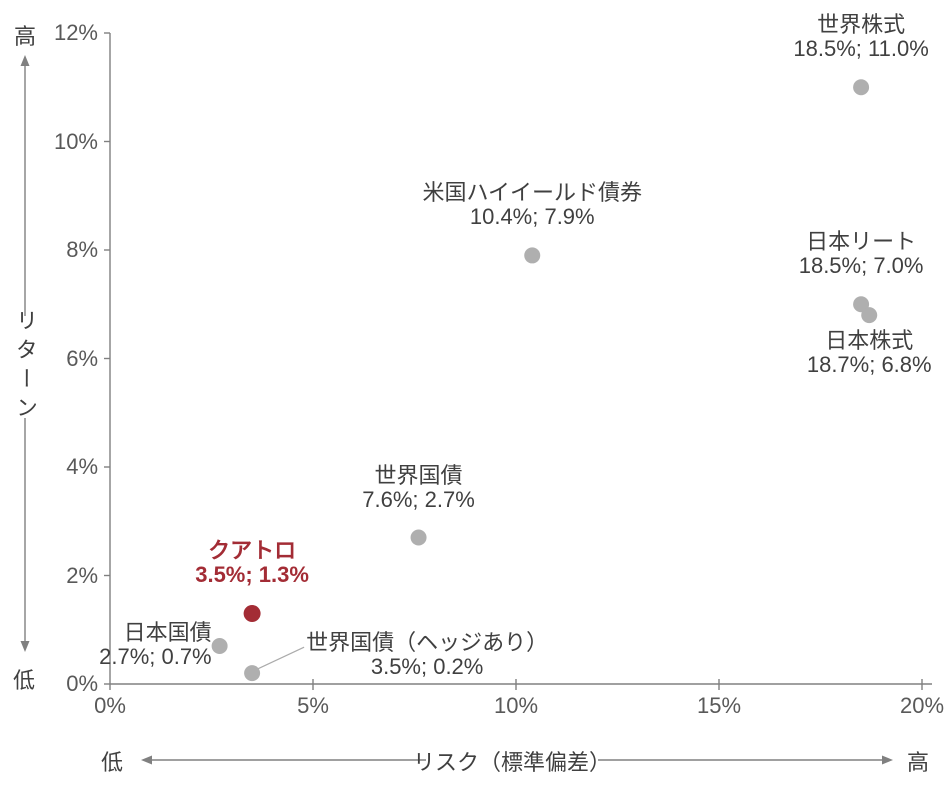  Describe the element at coordinates (25, 367) in the screenshot. I see `y-axis-title: リターン` at that location.